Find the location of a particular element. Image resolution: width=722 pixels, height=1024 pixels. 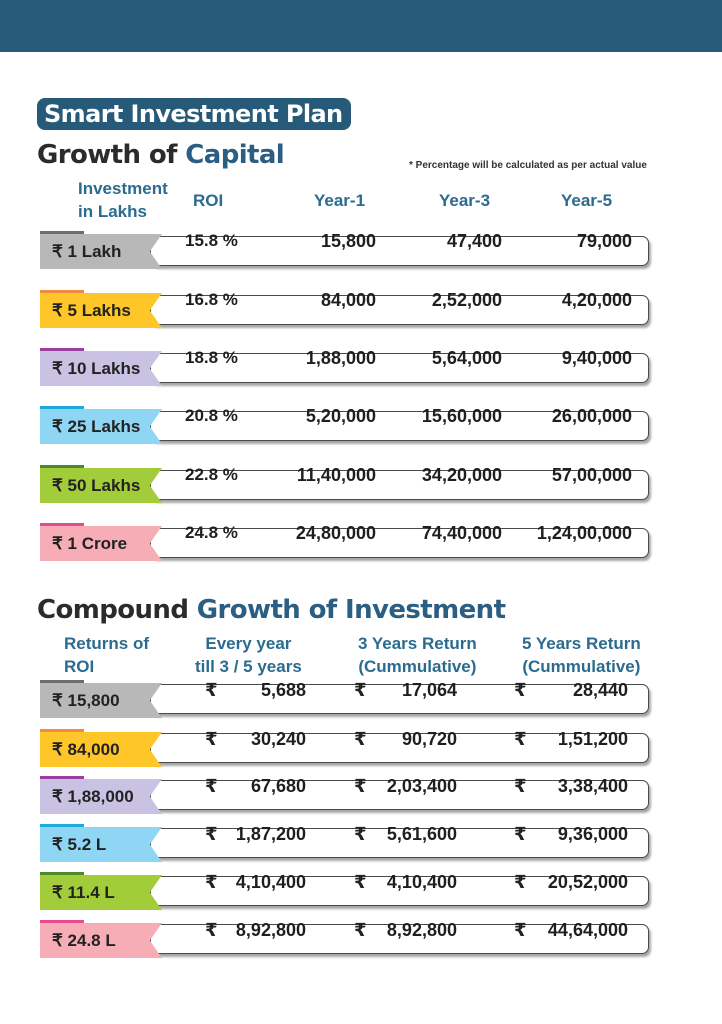

year3-value: 15,60,000 is located at coordinates (461, 416).